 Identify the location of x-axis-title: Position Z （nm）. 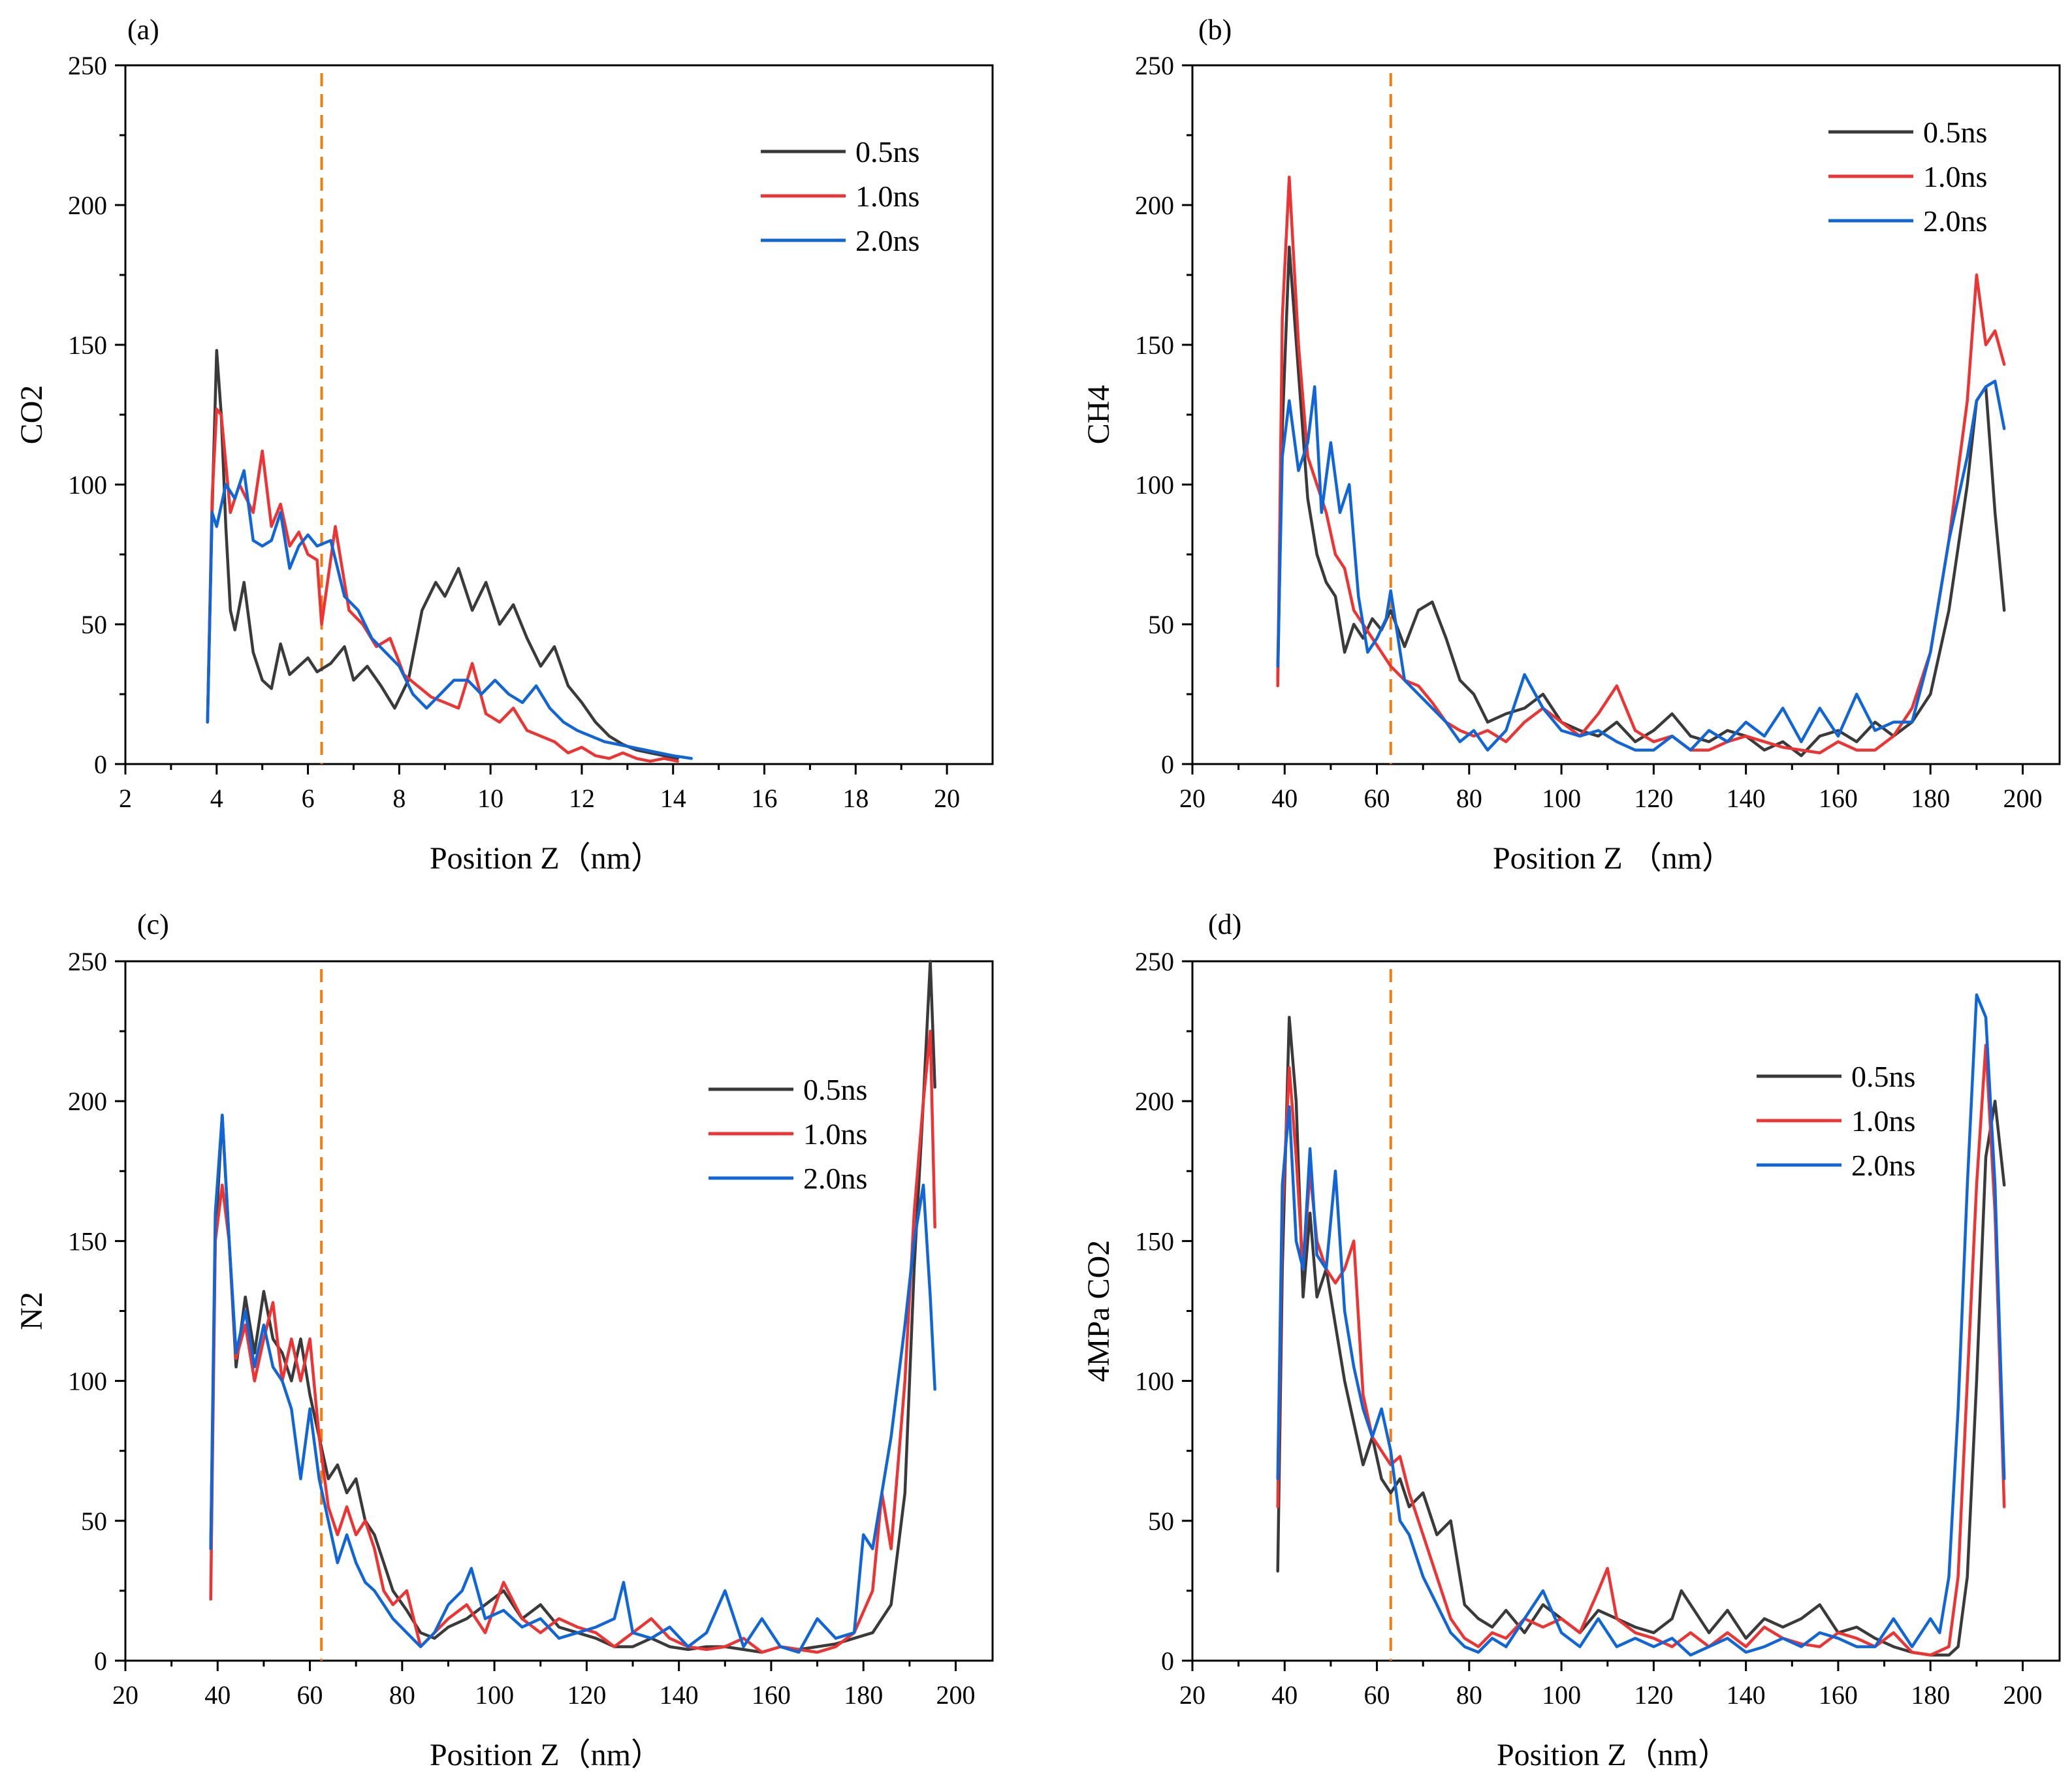
(1613, 858).